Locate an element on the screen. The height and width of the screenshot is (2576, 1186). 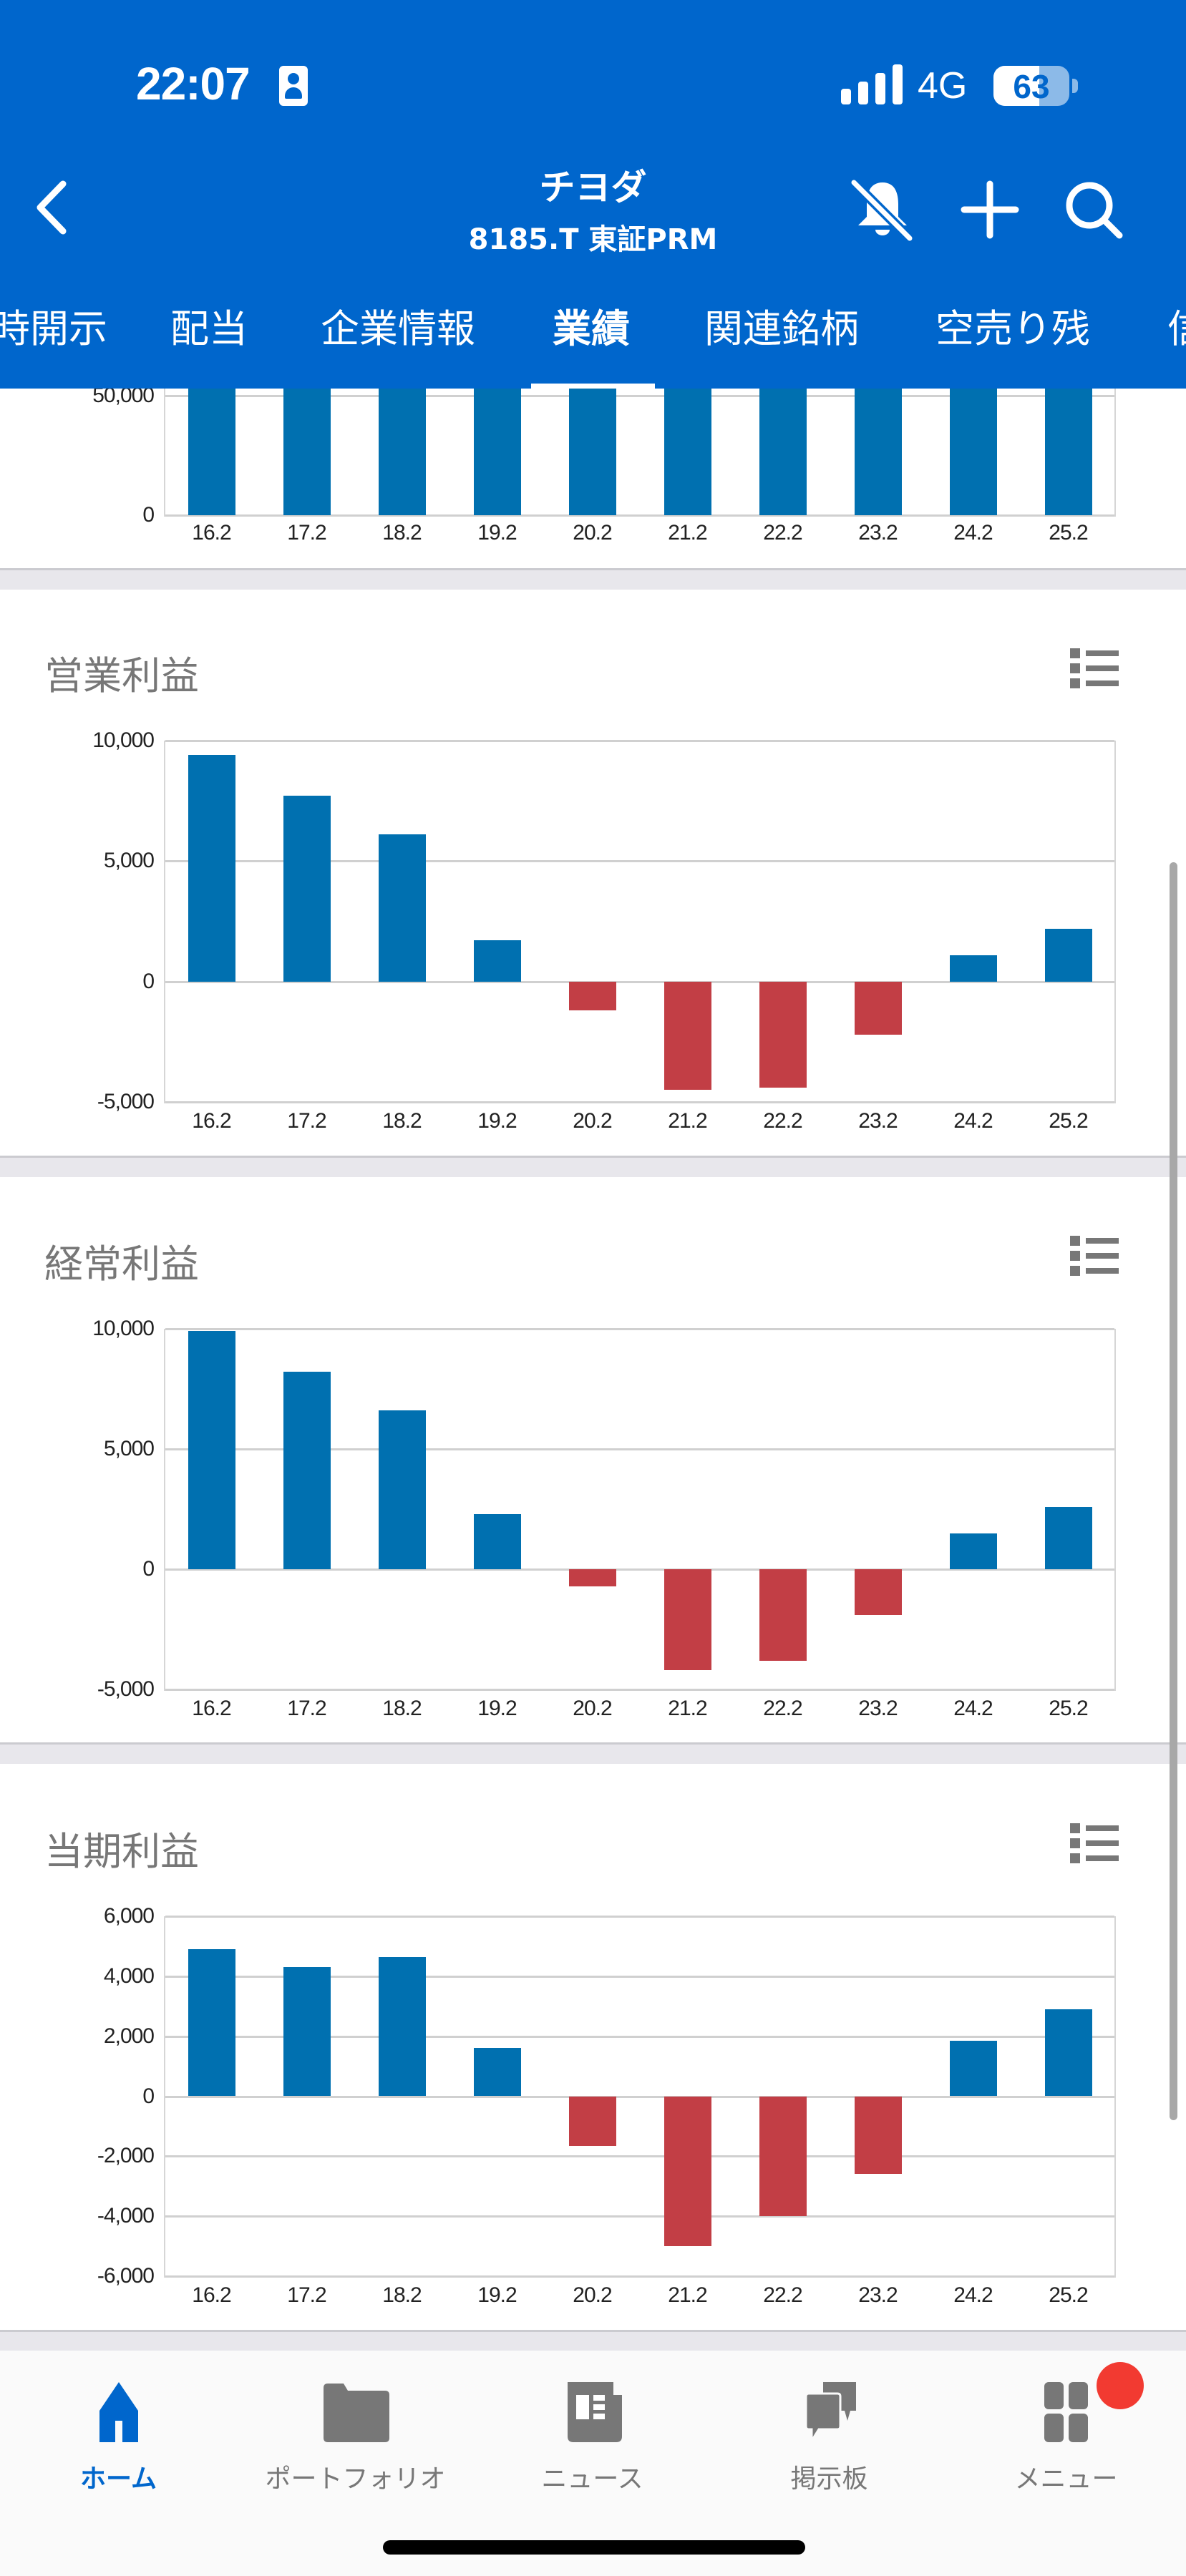
nav-news: ニュース is located at coordinates (592, 2433).